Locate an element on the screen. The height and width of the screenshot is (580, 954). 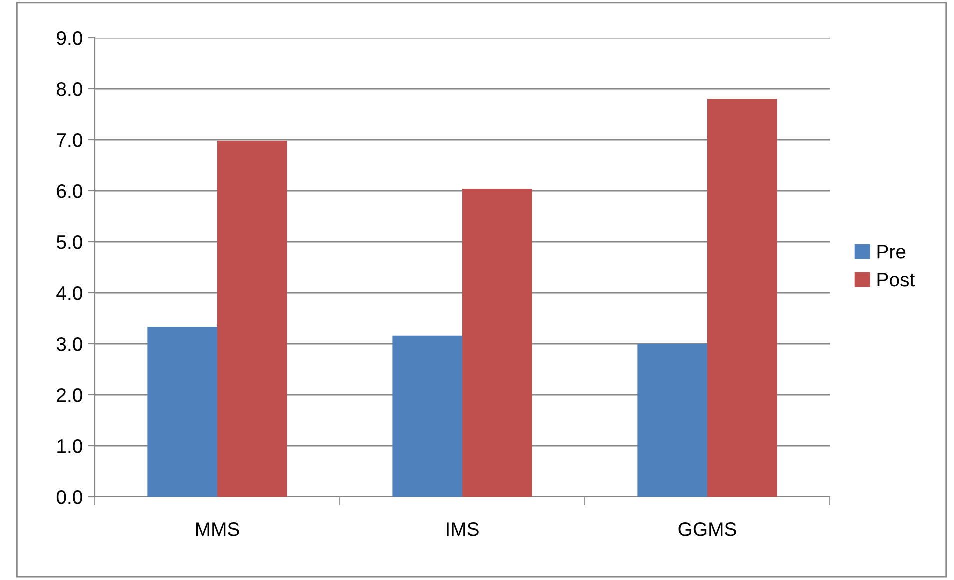
y-tick-label: 9.0 is located at coordinates (69, 38).